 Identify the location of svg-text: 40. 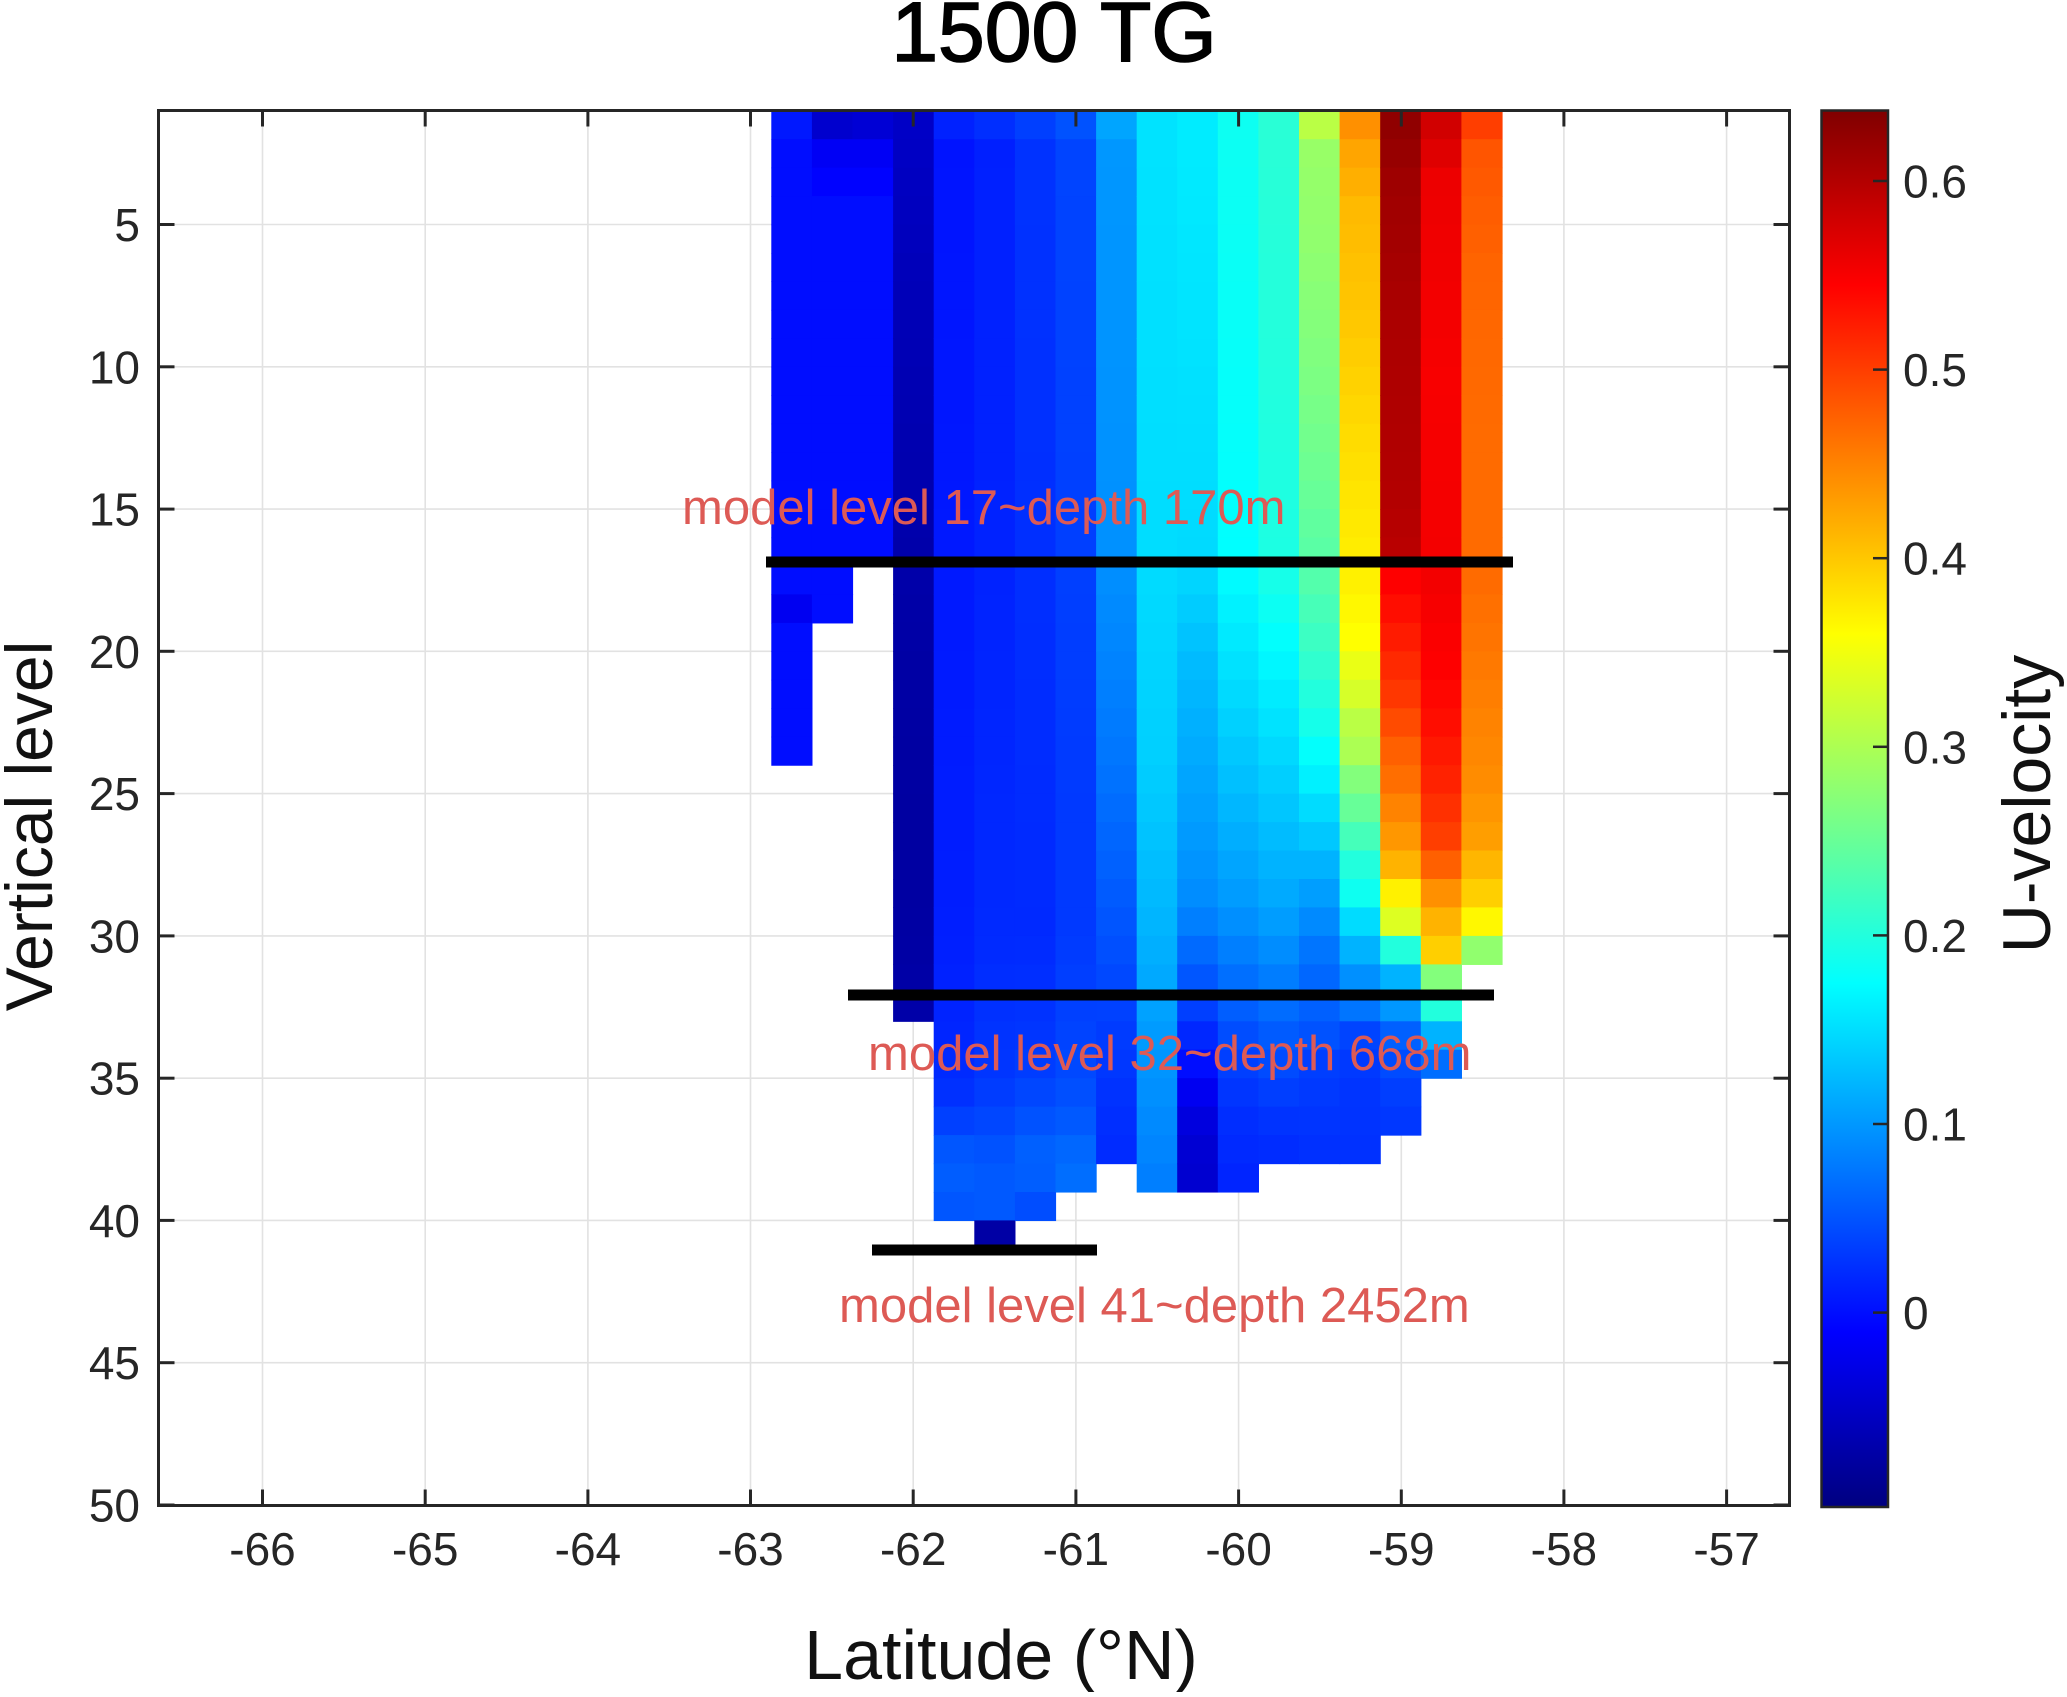
(114, 1221).